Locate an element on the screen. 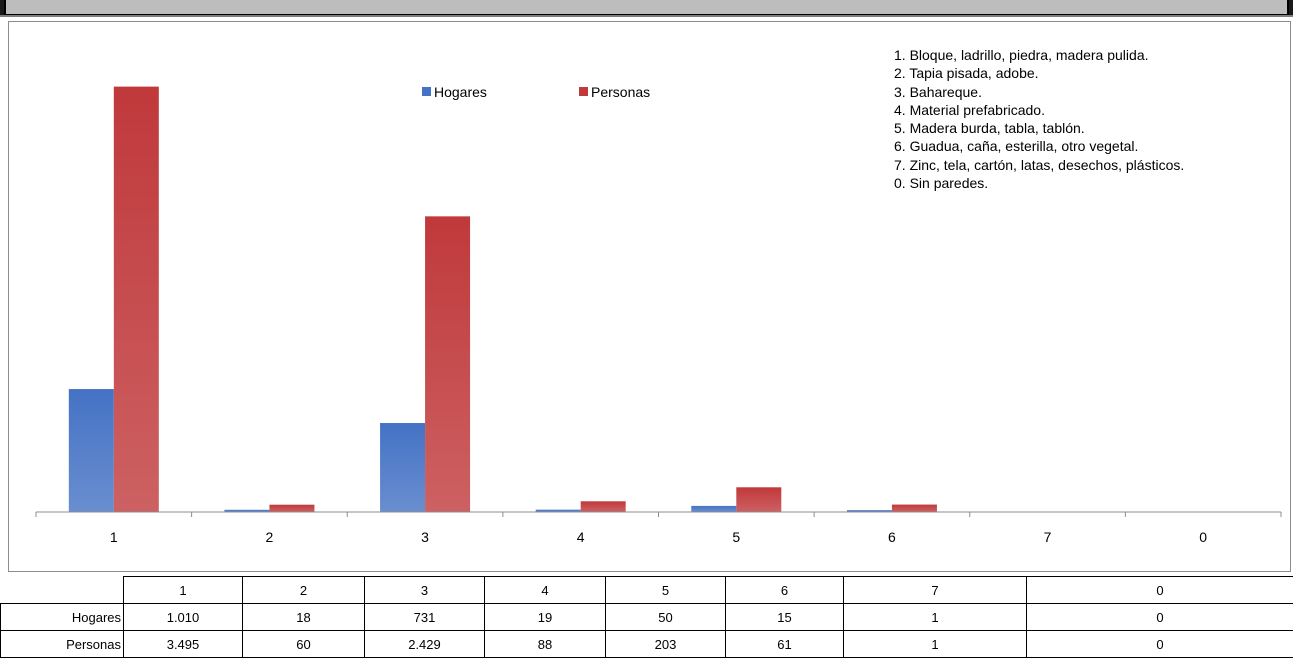  table-cell: 18 is located at coordinates (303, 617).